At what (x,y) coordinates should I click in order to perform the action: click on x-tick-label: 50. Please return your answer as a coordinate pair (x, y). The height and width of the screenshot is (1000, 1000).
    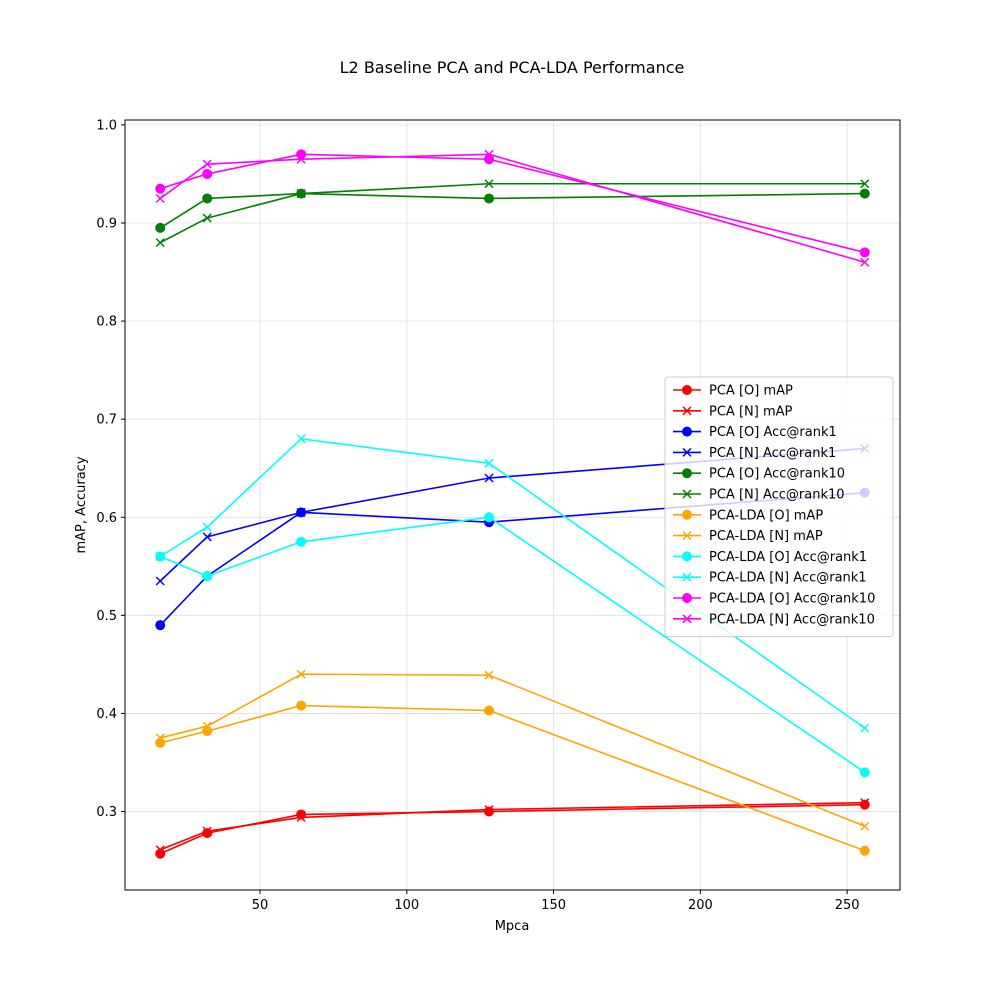
    Looking at the image, I should click on (260, 905).